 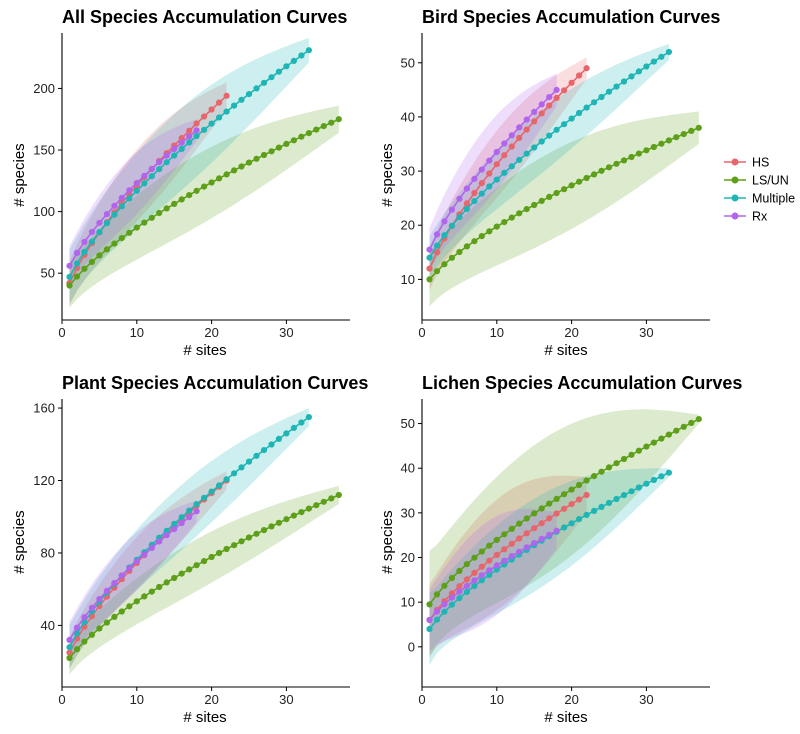 I want to click on x-tick-label: 30, so click(x=286, y=699).